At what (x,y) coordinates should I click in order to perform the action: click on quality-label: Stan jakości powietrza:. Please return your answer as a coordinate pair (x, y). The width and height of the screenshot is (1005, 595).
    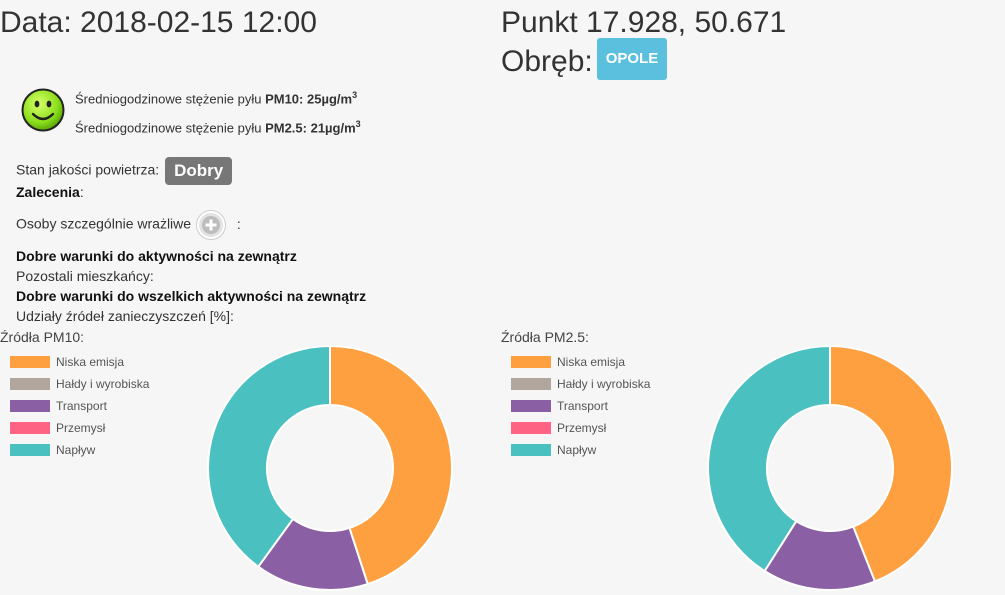
    Looking at the image, I should click on (88, 169).